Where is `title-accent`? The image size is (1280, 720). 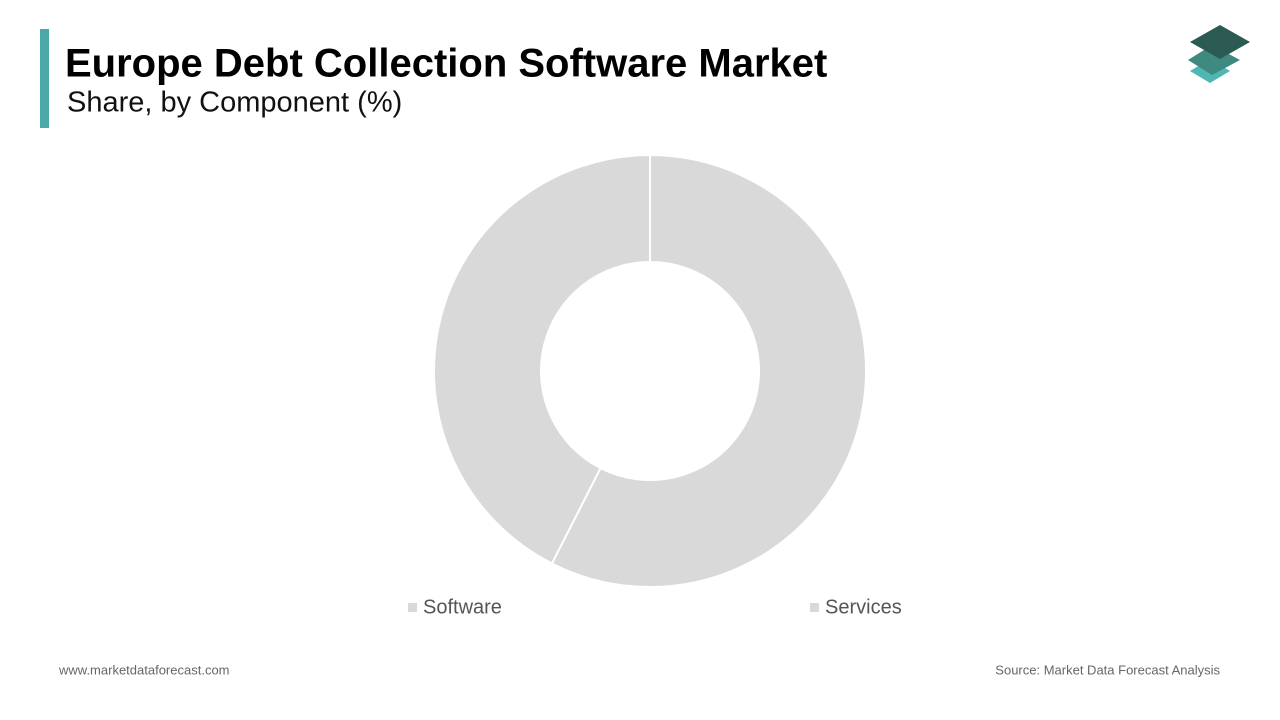 title-accent is located at coordinates (44, 78).